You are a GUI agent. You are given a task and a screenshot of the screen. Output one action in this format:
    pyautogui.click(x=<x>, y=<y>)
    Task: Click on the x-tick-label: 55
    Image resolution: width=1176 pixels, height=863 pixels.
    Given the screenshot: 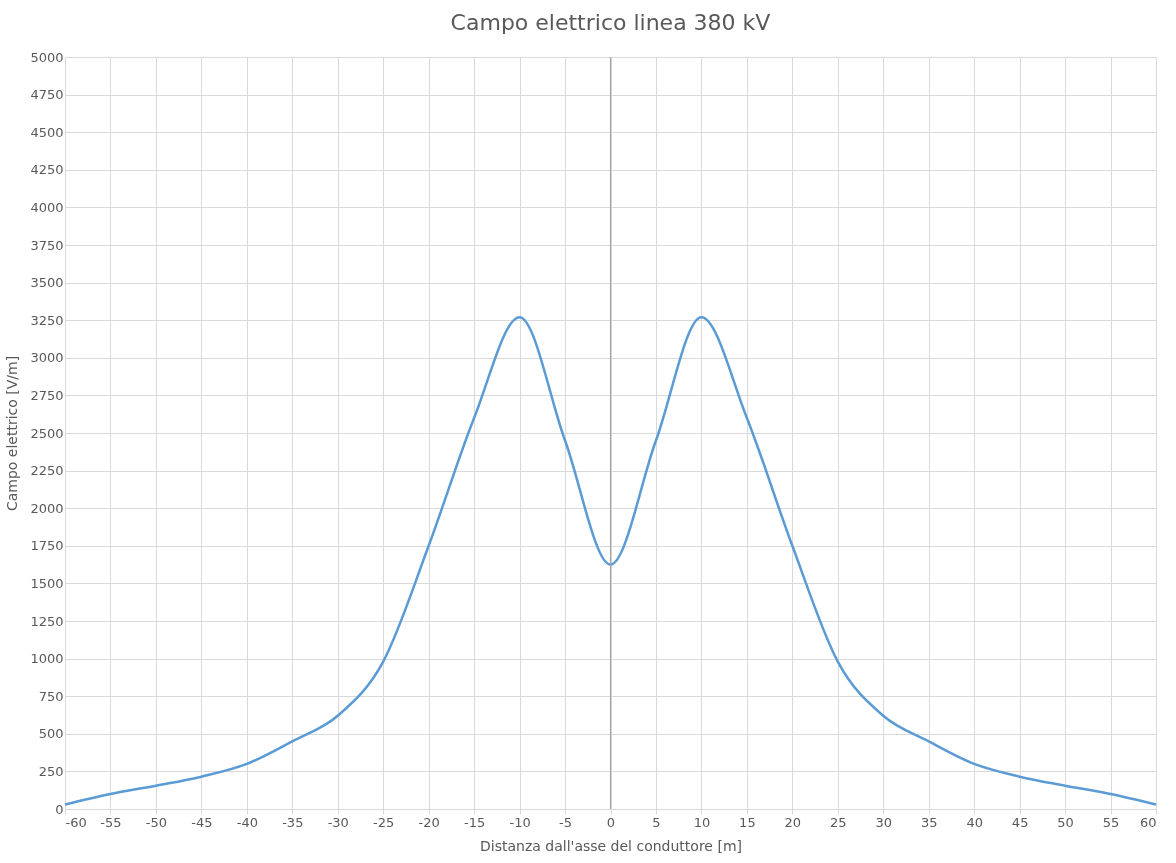 What is the action you would take?
    pyautogui.click(x=1111, y=822)
    